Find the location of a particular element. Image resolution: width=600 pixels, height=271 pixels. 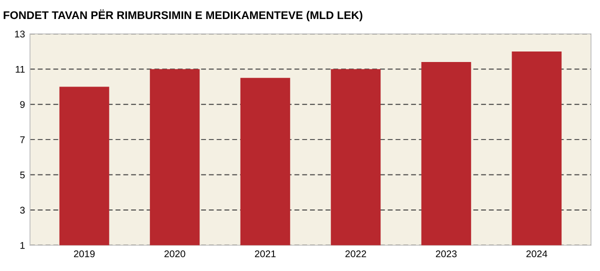

x-tick-label: 2021 is located at coordinates (265, 254).